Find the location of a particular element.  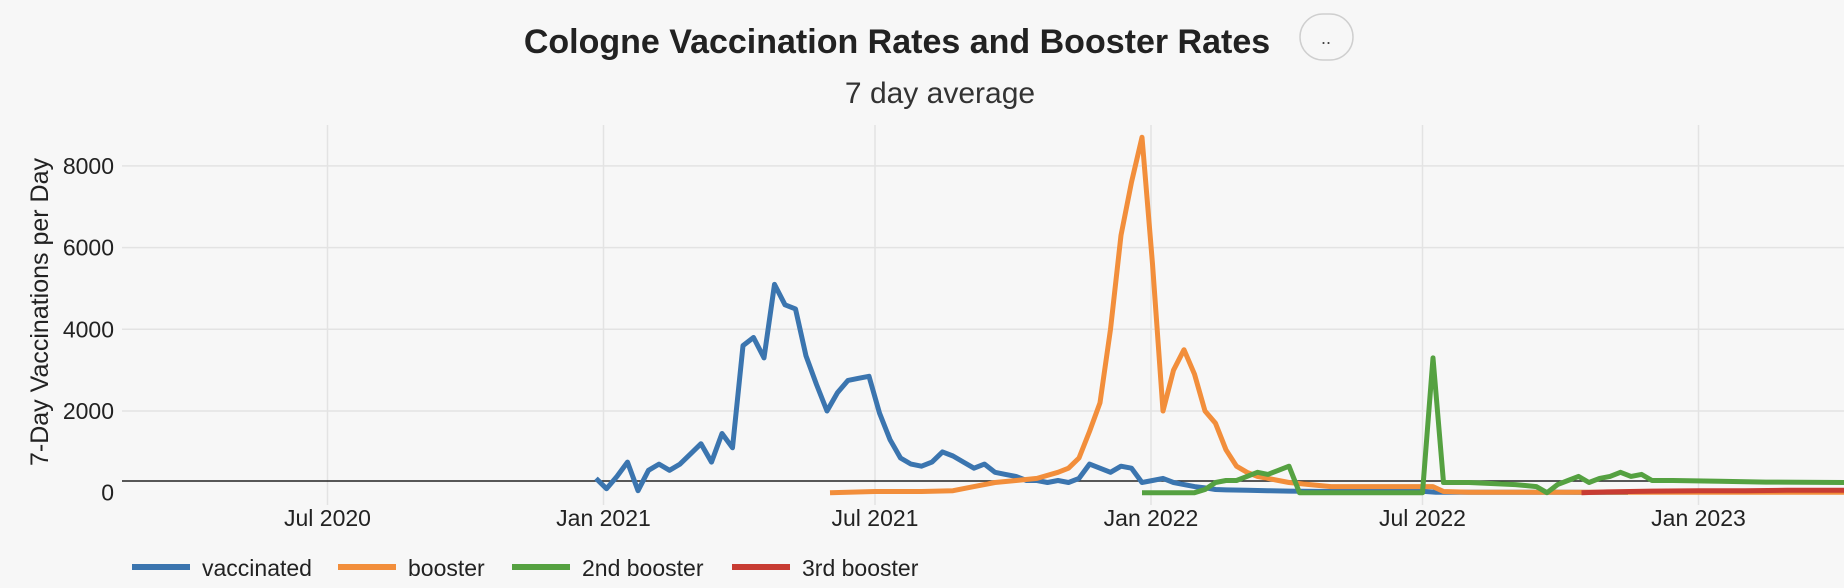

x-tick-label: Jan 2021 is located at coordinates (603, 518).